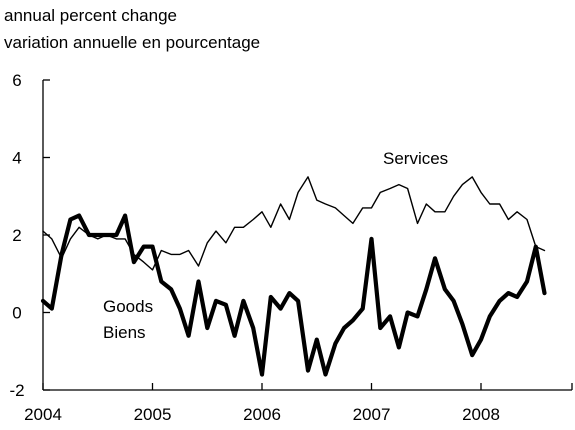  I want to click on unit-label-english: annual percent change, so click(90, 15).